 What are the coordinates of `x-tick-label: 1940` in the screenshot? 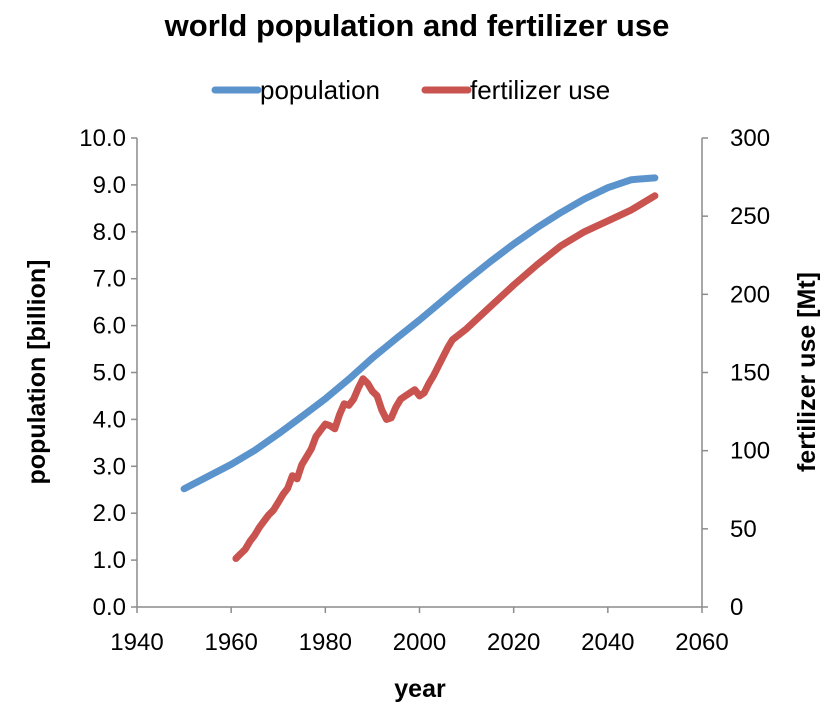 It's located at (136, 642).